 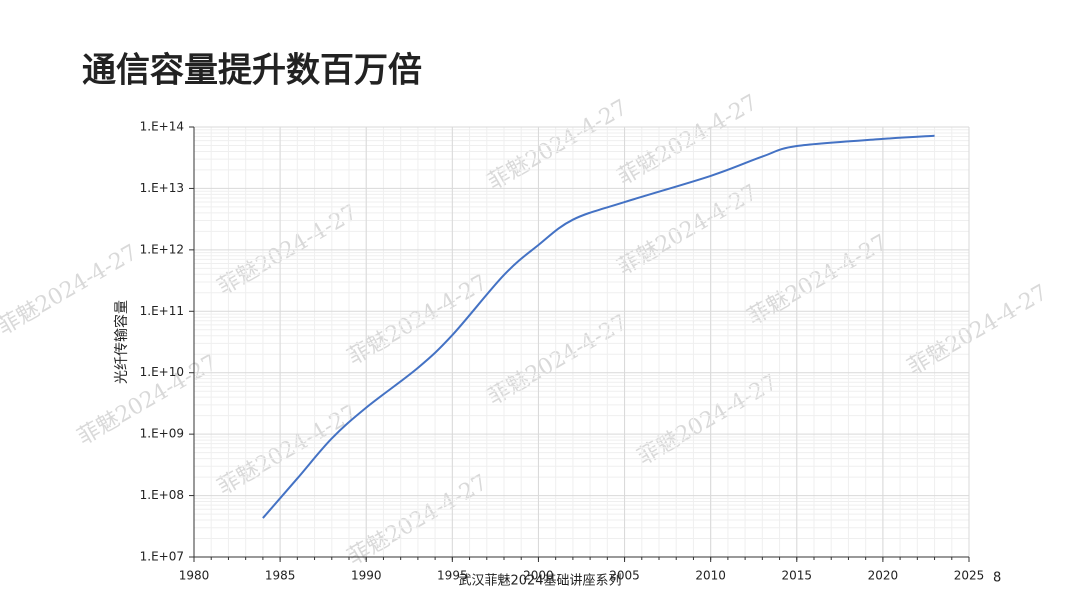 What do you see at coordinates (162, 495) in the screenshot?
I see `y-tick-label: 1.E+08` at bounding box center [162, 495].